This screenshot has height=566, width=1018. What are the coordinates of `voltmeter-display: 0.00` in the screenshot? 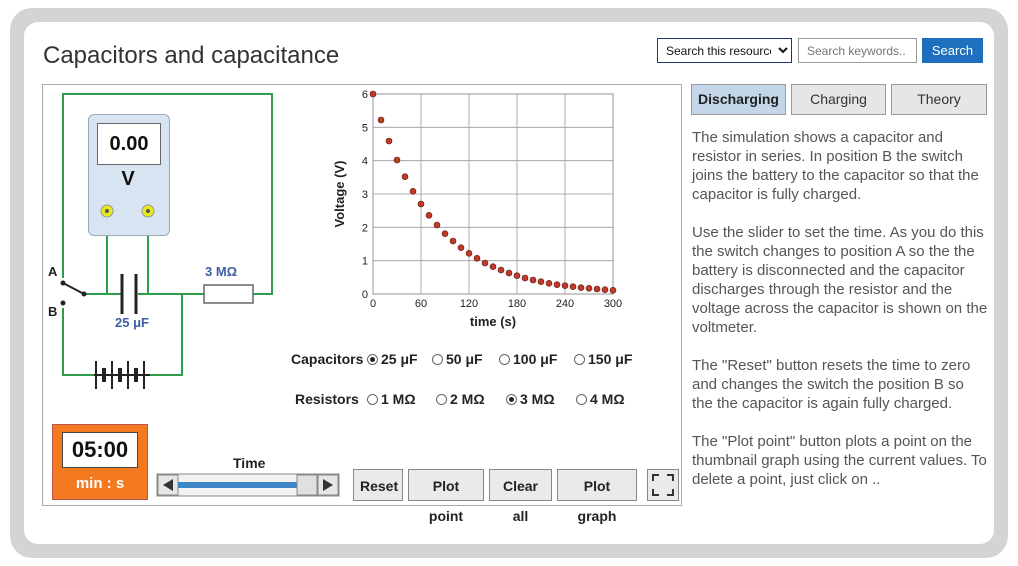 It's located at (129, 144).